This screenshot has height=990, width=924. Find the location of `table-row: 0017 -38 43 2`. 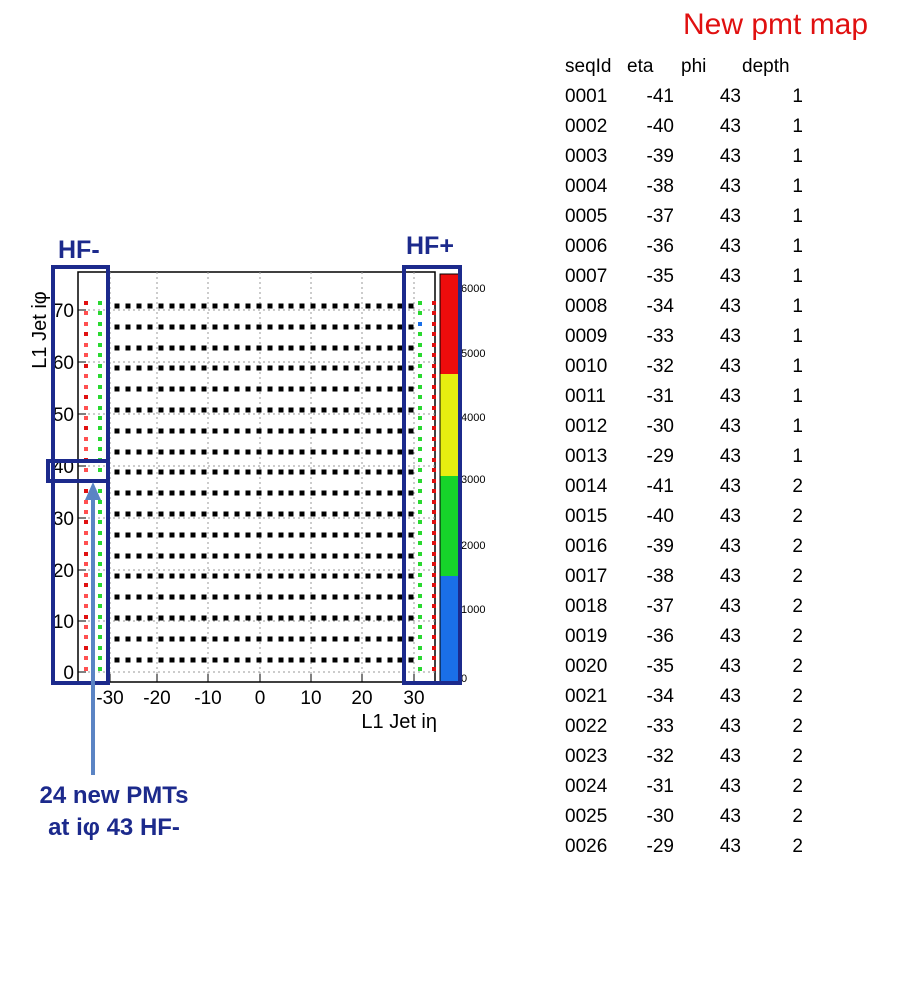

table-row: 0017 -38 43 2 is located at coordinates (695, 581).